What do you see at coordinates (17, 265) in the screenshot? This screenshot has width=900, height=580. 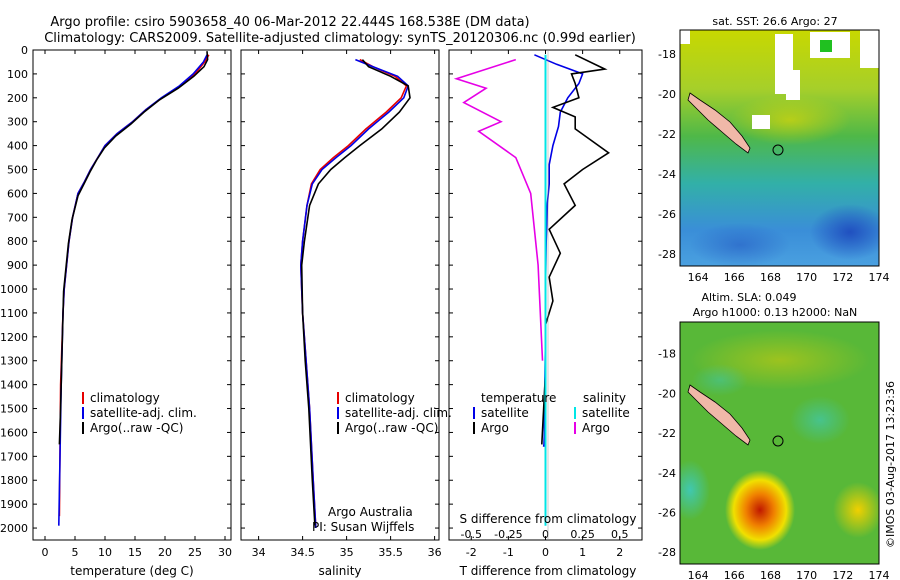 I see `depth-tick-label: 900` at bounding box center [17, 265].